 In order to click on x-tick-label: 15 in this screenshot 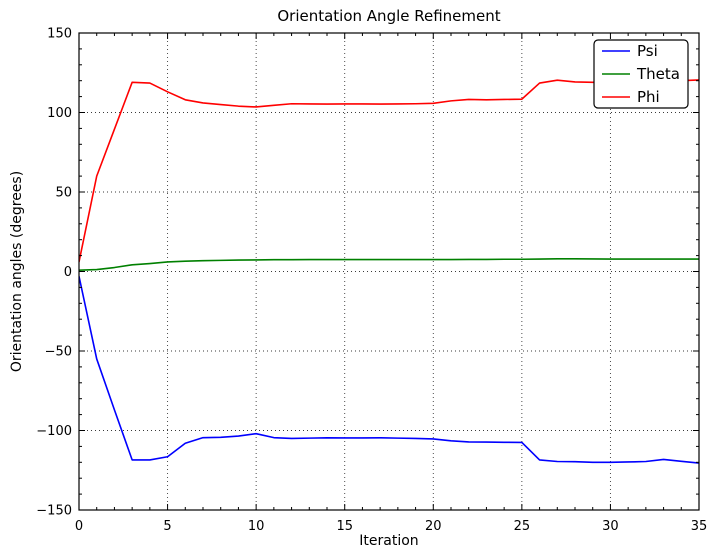, I will do `click(344, 526)`.